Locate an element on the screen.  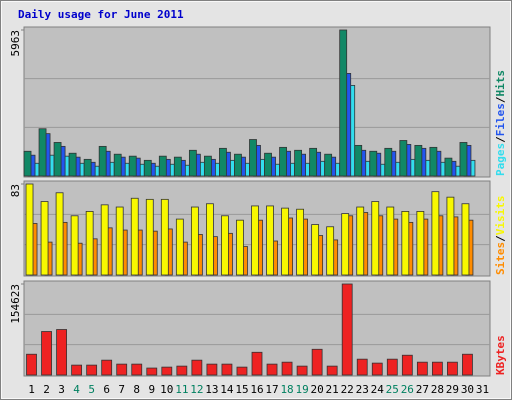
x-tick-label: 13 is located at coordinates (211, 389).